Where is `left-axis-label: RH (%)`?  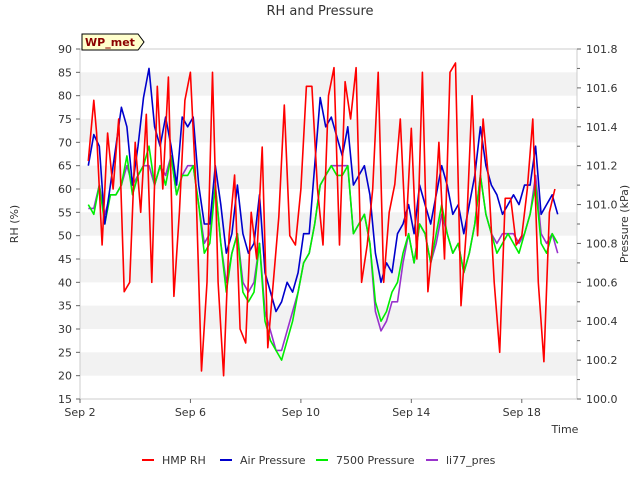 left-axis-label: RH (%) is located at coordinates (14, 224).